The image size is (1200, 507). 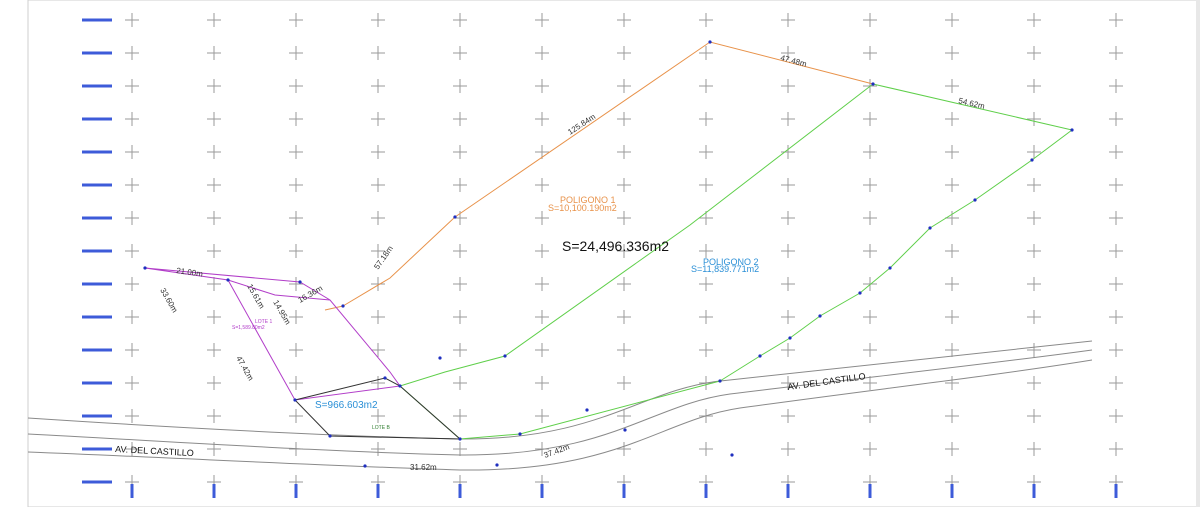 What do you see at coordinates (972, 103) in the screenshot?
I see `dim-right-top: 54.62m` at bounding box center [972, 103].